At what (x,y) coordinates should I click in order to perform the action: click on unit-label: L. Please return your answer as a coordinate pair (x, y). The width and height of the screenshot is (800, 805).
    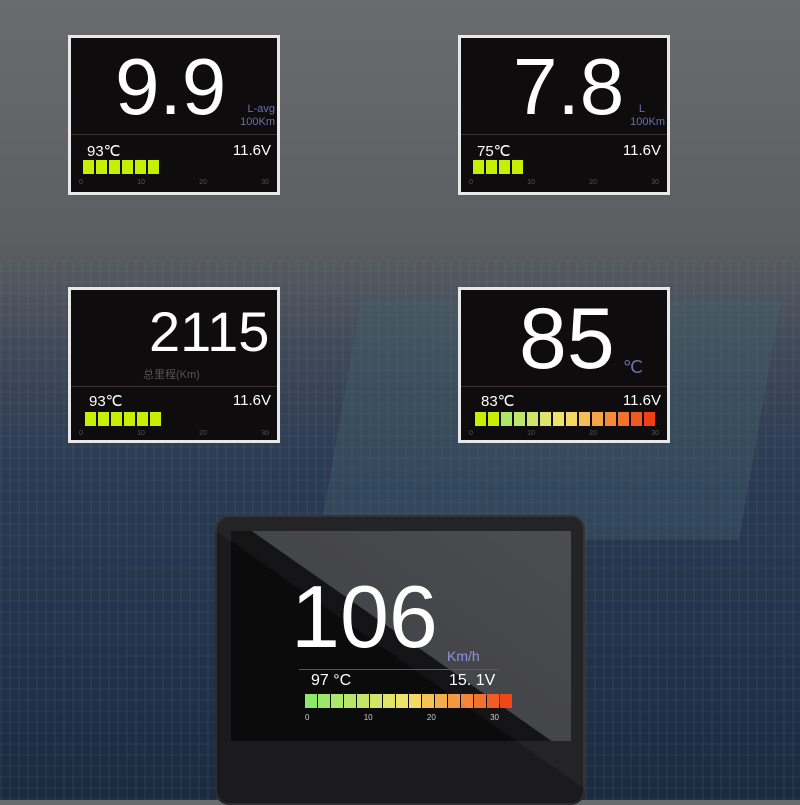
    Looking at the image, I should click on (641, 109).